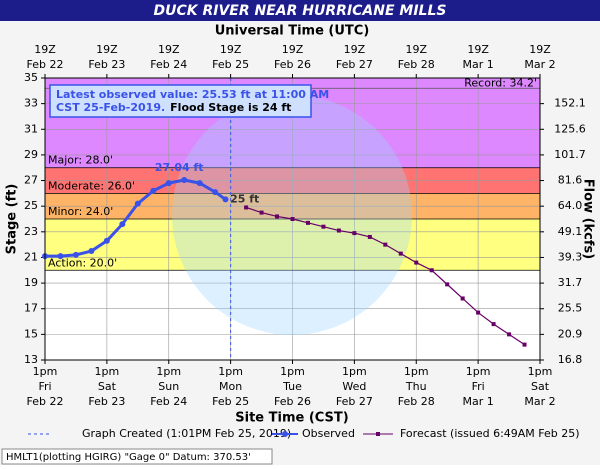  I want to click on record-label: Record: 34.2', so click(500, 82).